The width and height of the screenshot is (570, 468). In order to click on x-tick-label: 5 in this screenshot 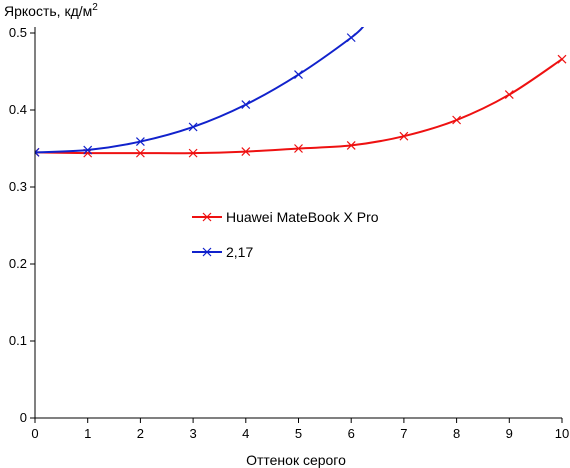, I will do `click(298, 433)`.